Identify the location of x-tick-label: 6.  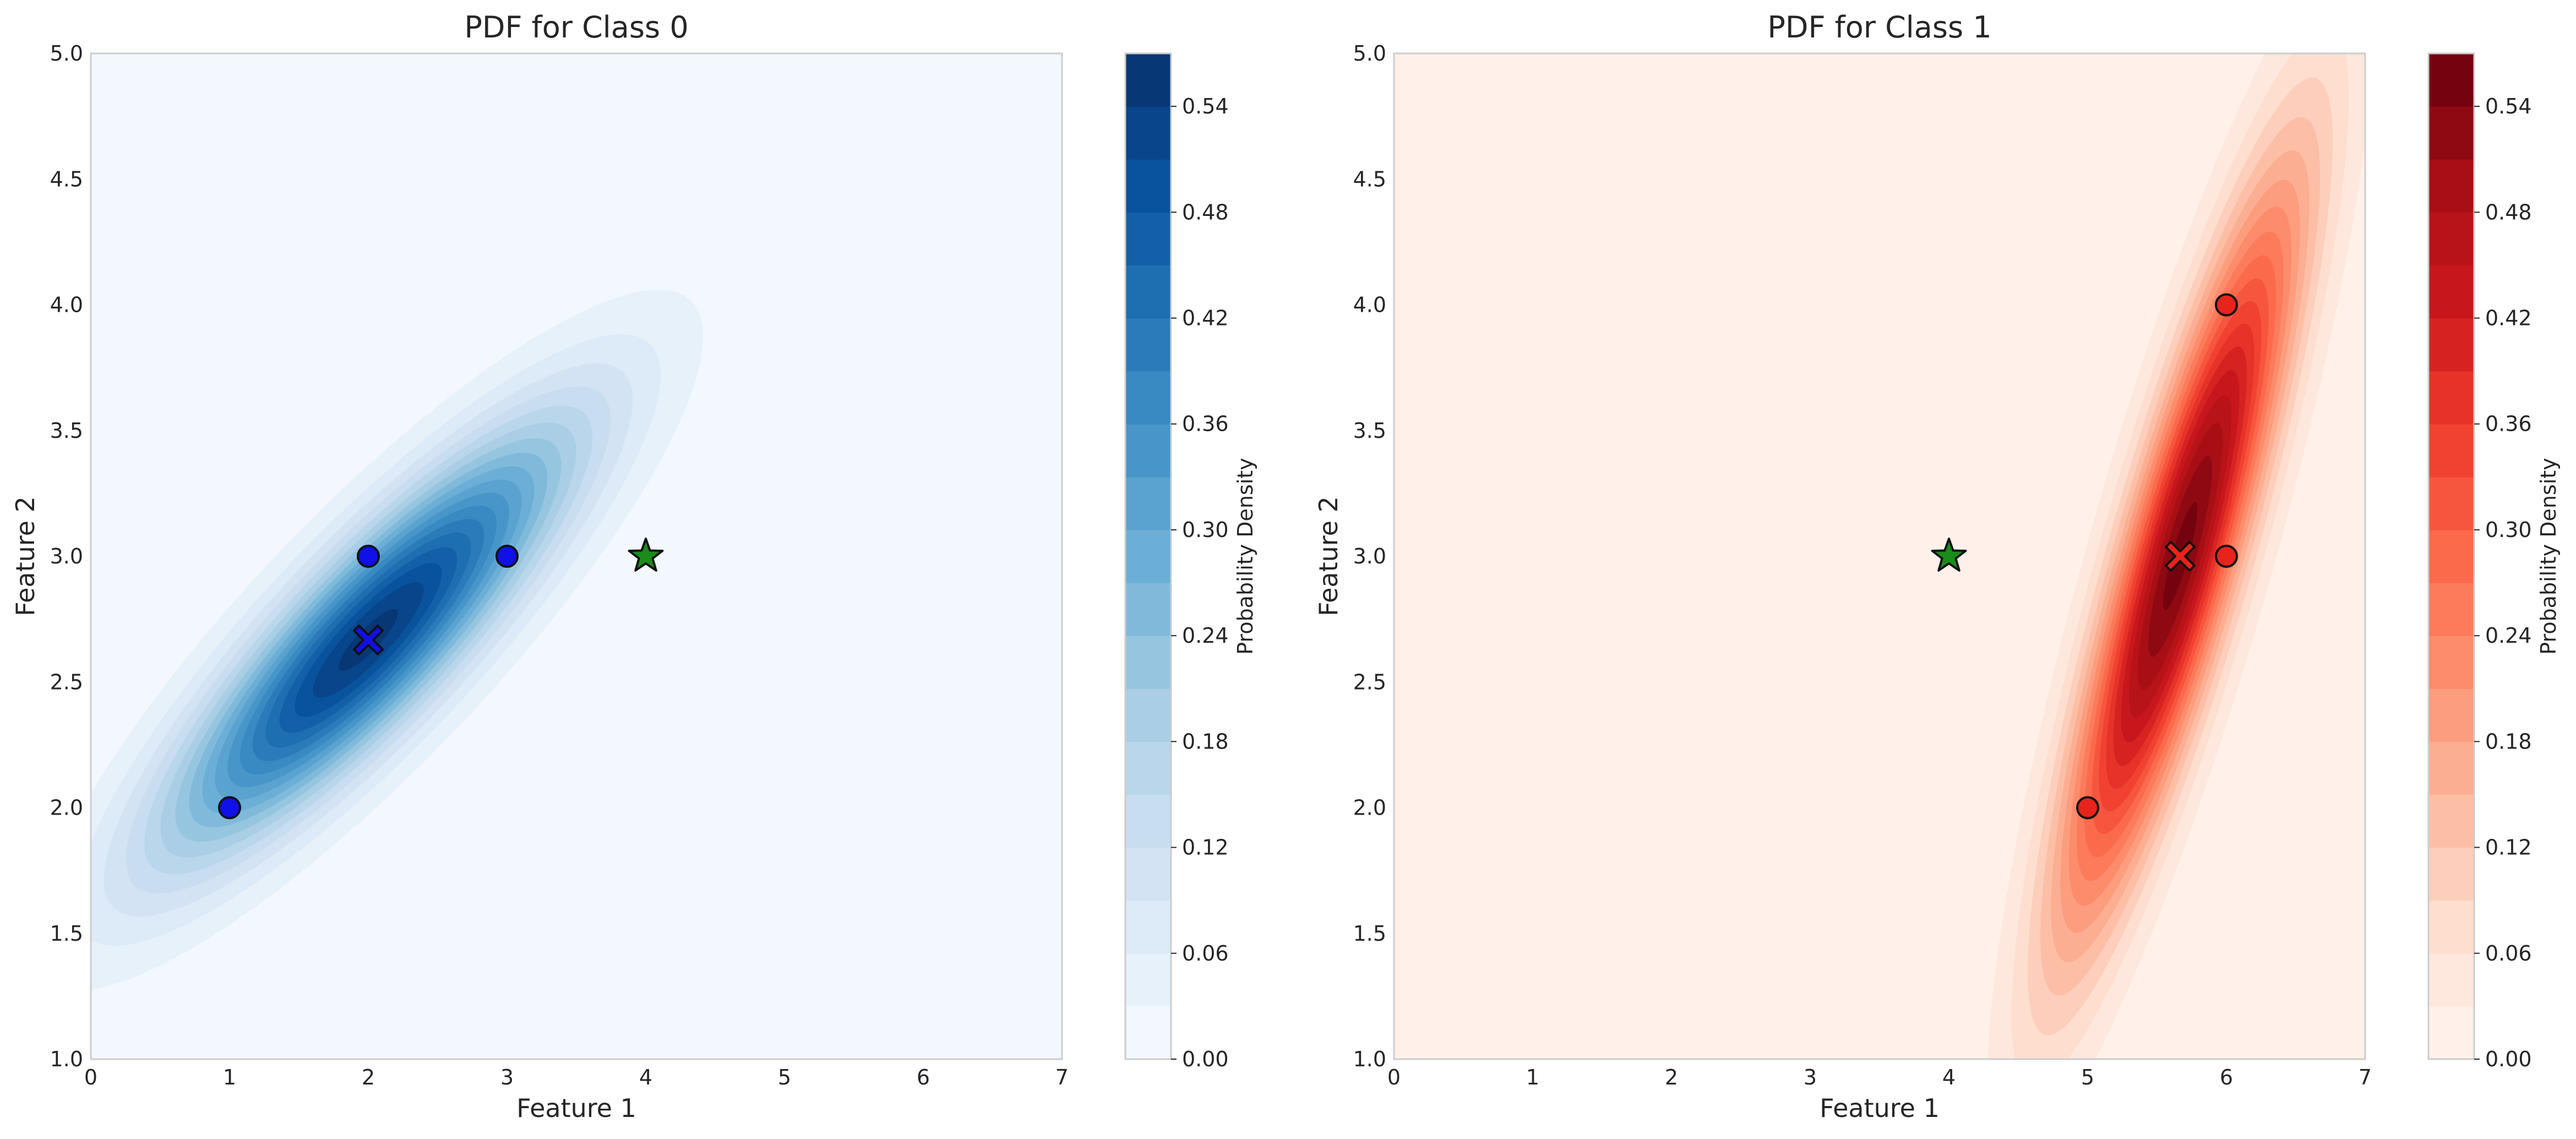
(2226, 1077).